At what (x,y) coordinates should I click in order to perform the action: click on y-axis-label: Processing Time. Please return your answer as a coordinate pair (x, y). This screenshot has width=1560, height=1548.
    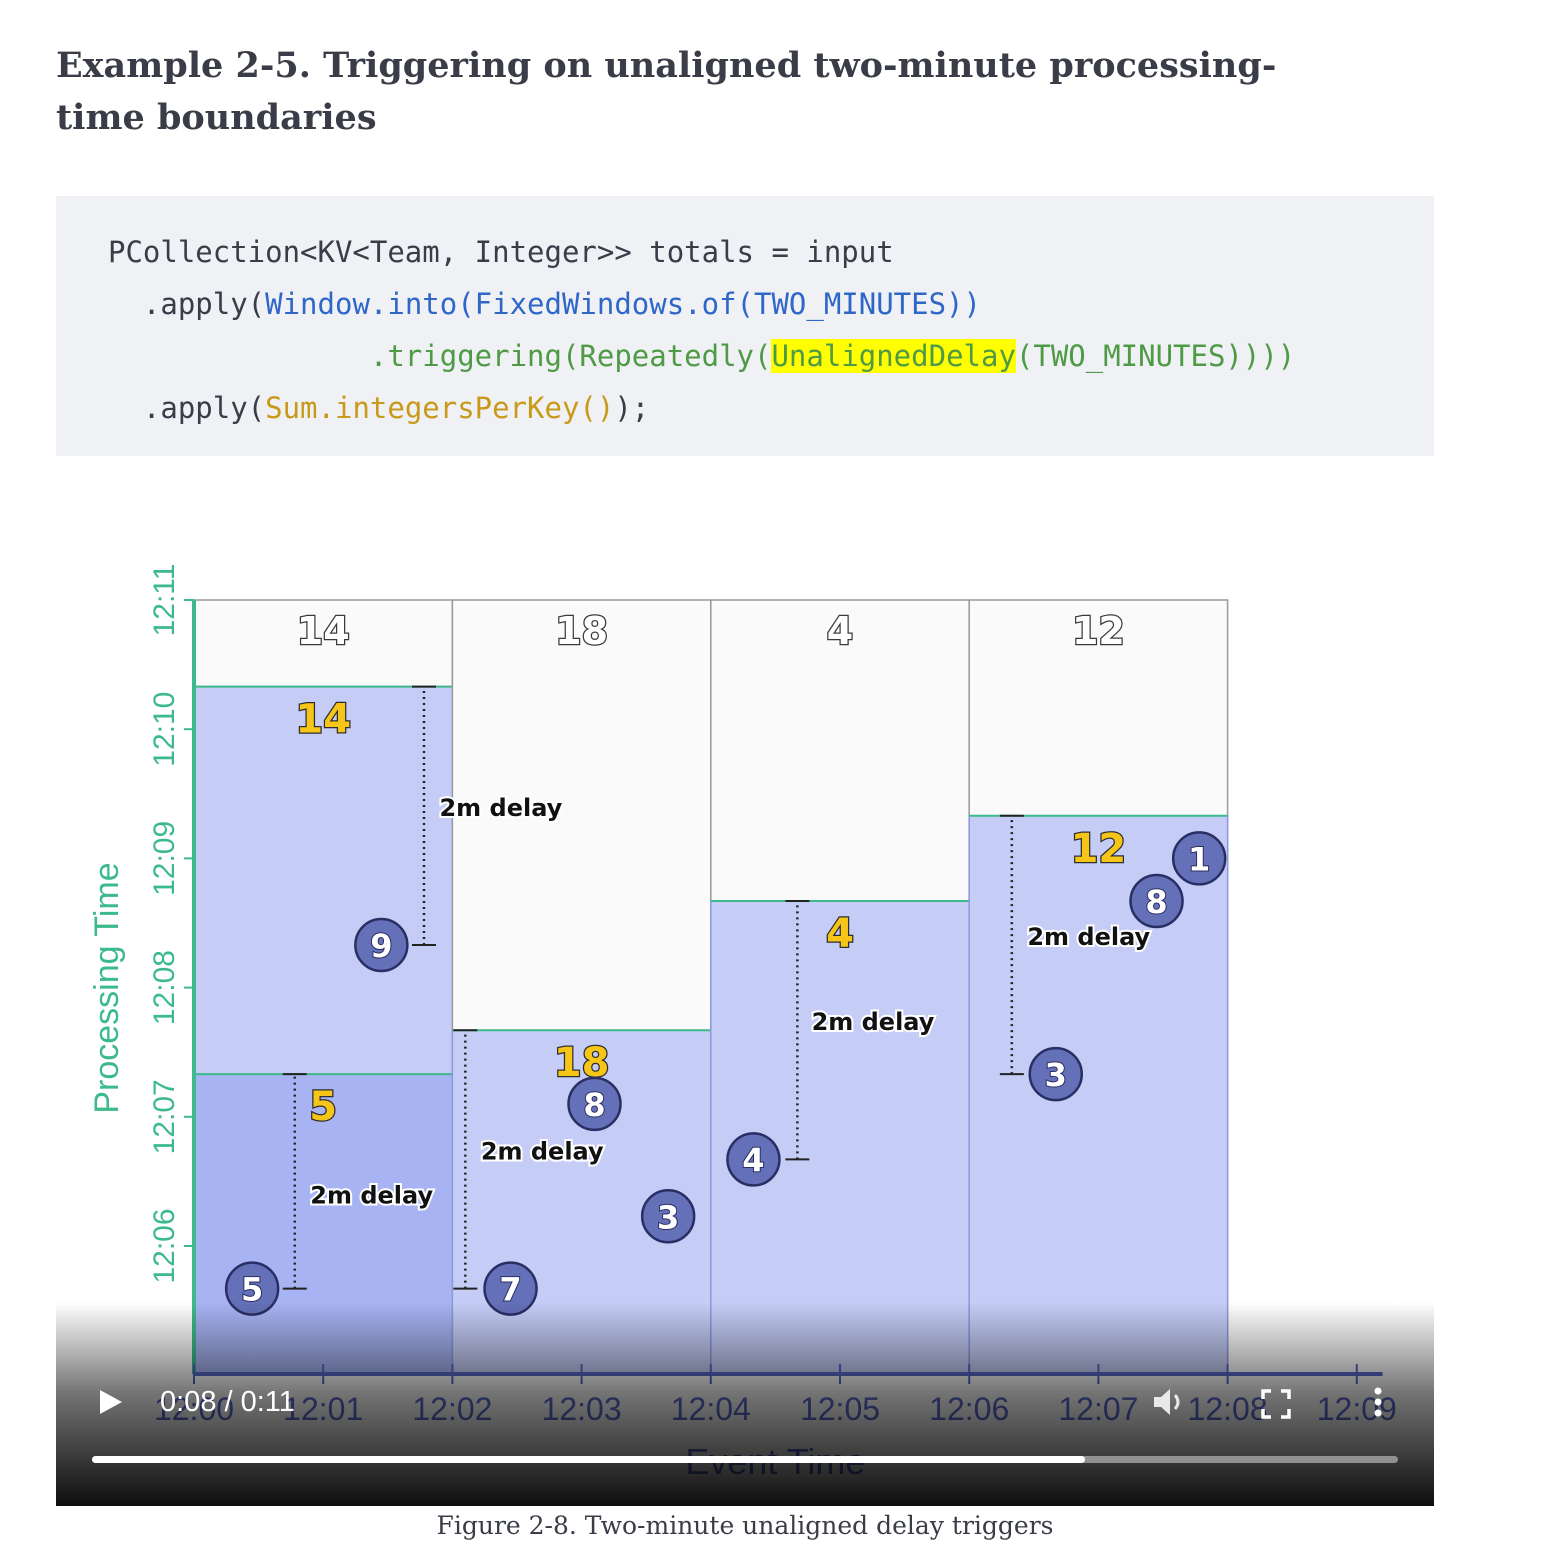
    Looking at the image, I should click on (107, 987).